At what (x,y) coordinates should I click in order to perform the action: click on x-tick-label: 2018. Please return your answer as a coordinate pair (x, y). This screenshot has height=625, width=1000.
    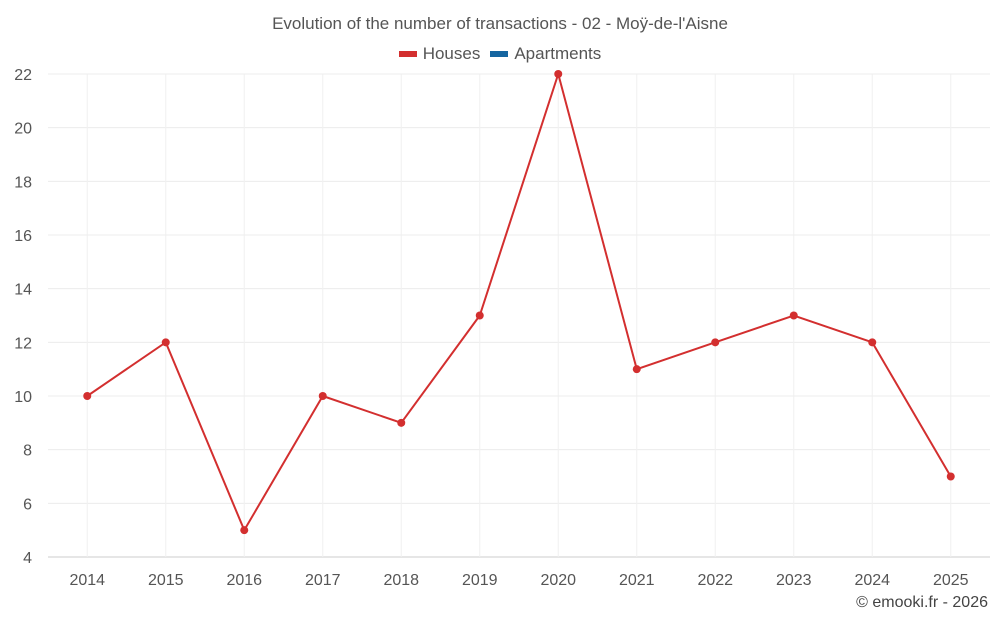
    Looking at the image, I should click on (401, 580).